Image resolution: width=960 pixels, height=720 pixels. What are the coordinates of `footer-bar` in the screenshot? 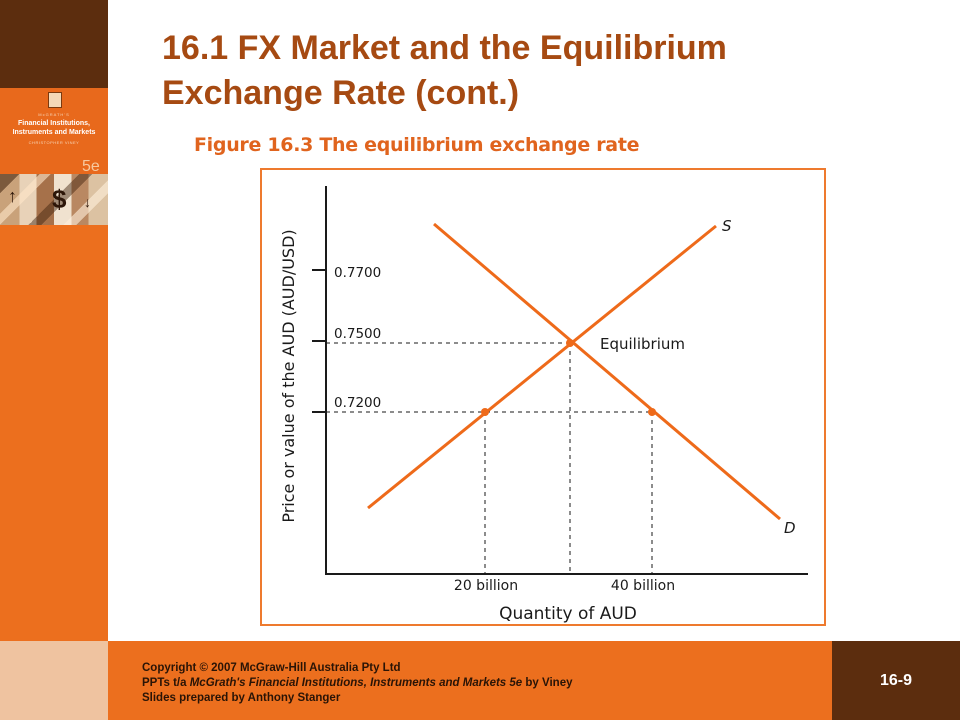 It's located at (470, 680).